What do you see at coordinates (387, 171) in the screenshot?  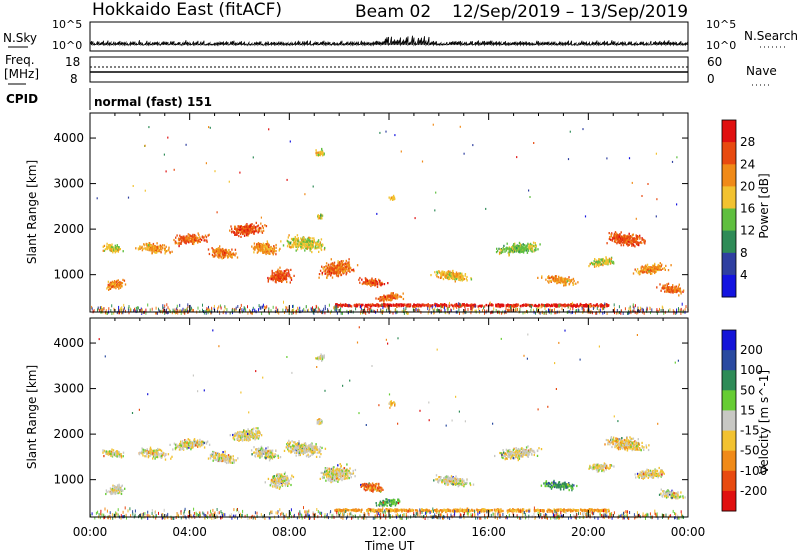 I see `far-range-speckle` at bounding box center [387, 171].